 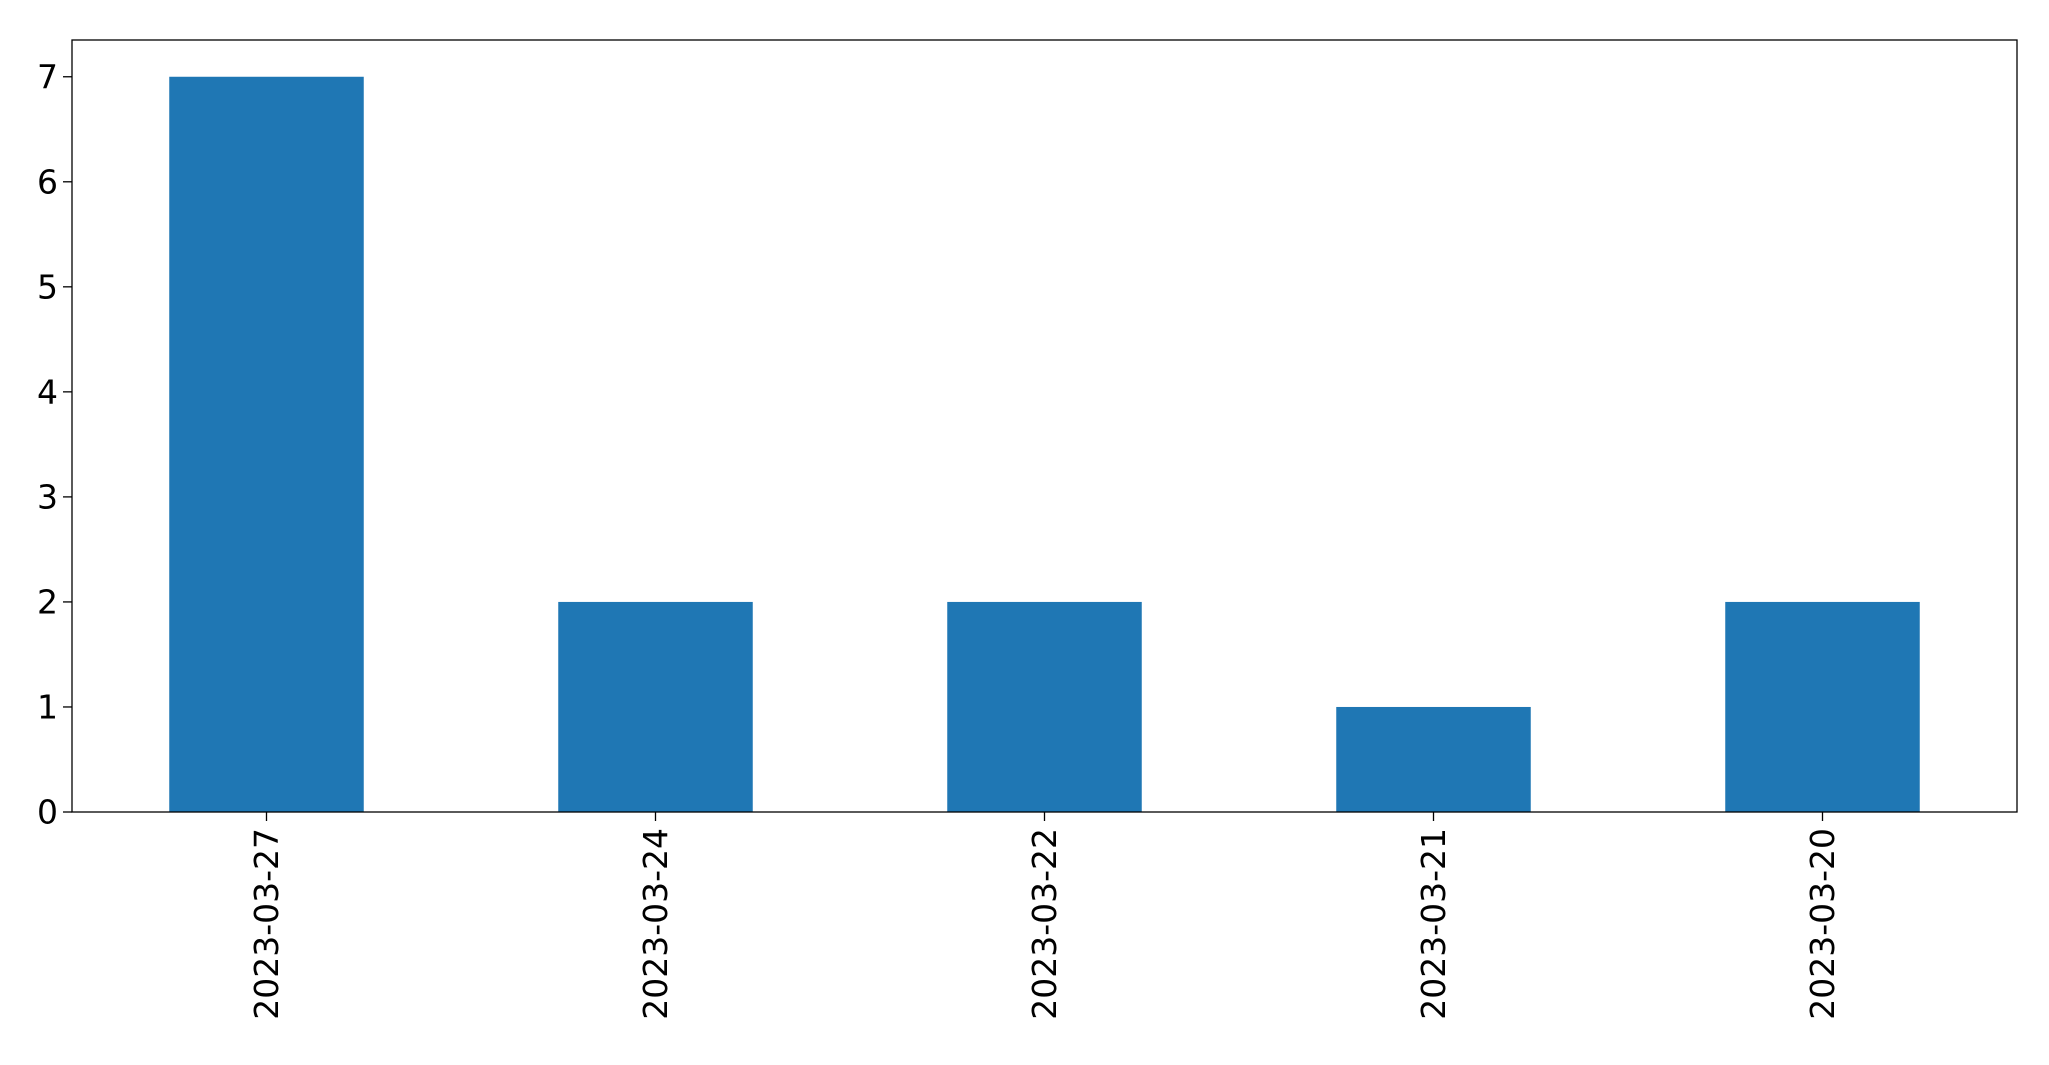 What do you see at coordinates (655, 924) in the screenshot?
I see `x-tick-label: 2023-03-24` at bounding box center [655, 924].